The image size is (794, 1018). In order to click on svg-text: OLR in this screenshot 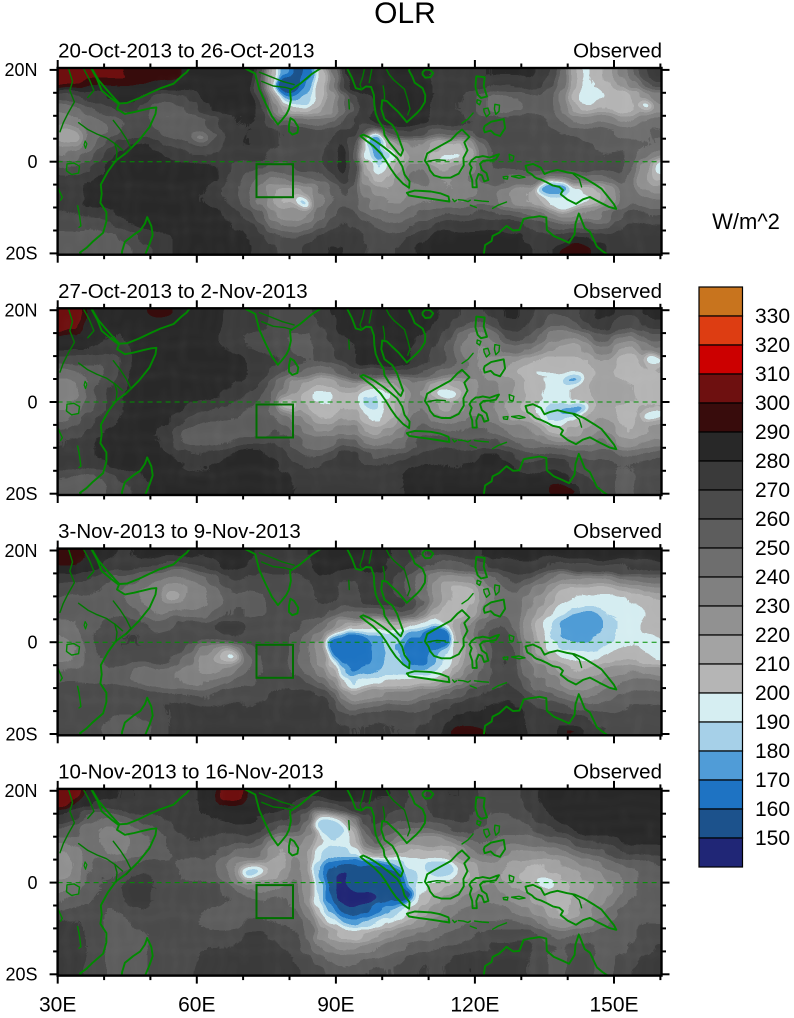, I will do `click(405, 15)`.